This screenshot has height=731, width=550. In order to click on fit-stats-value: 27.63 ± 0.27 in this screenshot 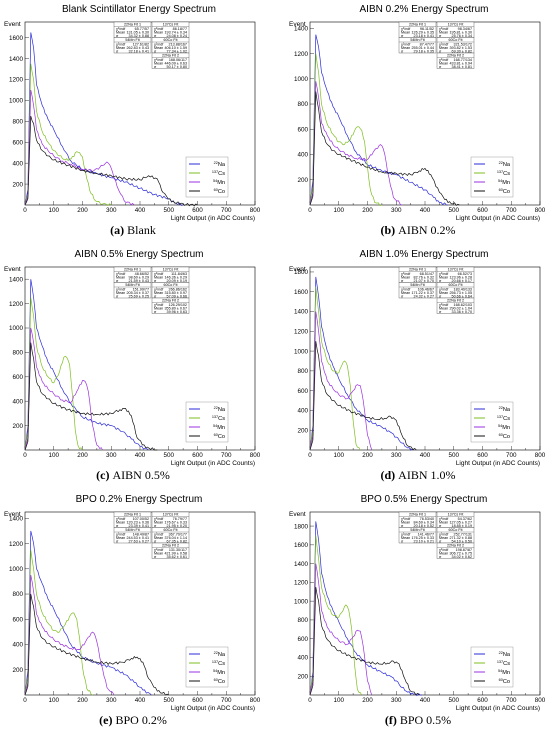, I will do `click(139, 541)`.